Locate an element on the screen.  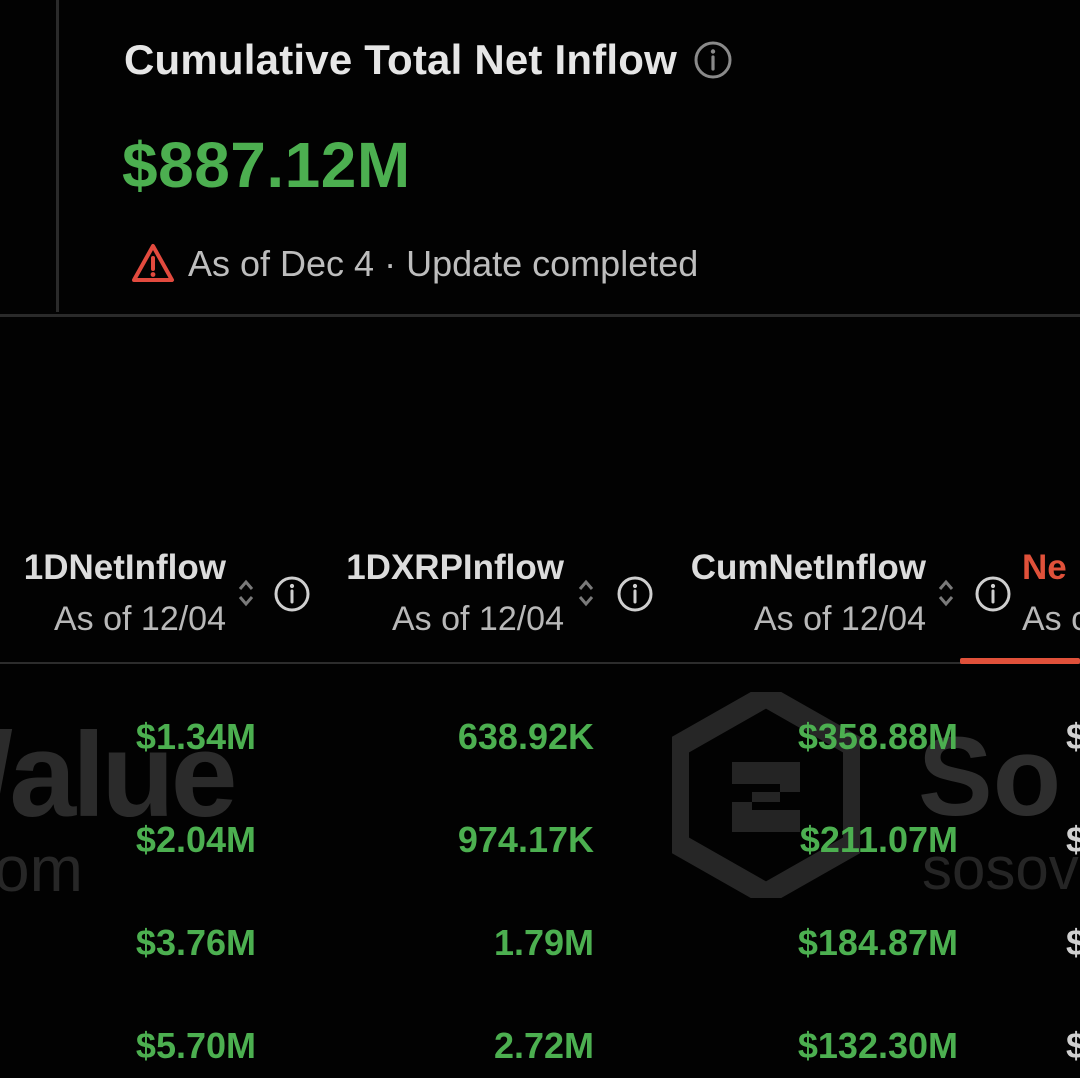
table-row: $5.70M 2.72M $132.30M $ is located at coordinates (540, 1038).